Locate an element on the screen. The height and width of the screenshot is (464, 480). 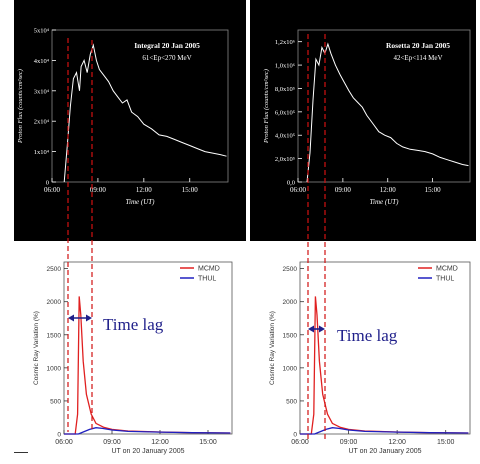
y-tick-label: 4,0x10⁵ is located at coordinates (285, 136).